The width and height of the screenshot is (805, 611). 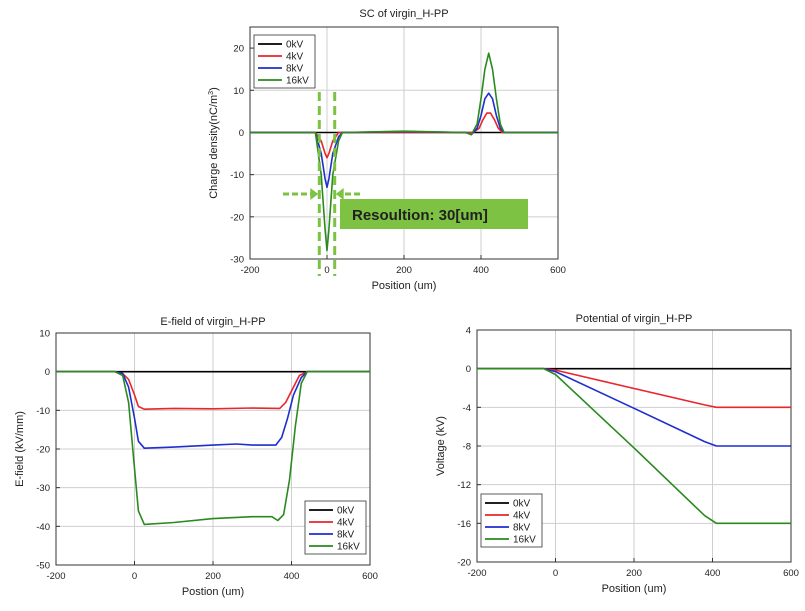 I want to click on resolution-label-box, so click(x=434, y=214).